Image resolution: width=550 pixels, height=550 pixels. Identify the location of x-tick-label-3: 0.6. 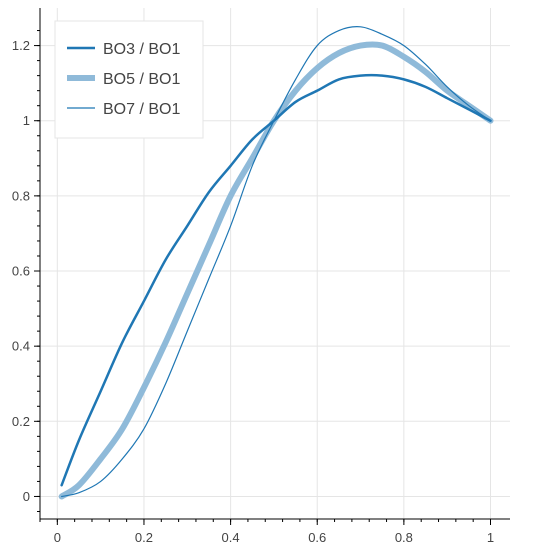
(317, 537).